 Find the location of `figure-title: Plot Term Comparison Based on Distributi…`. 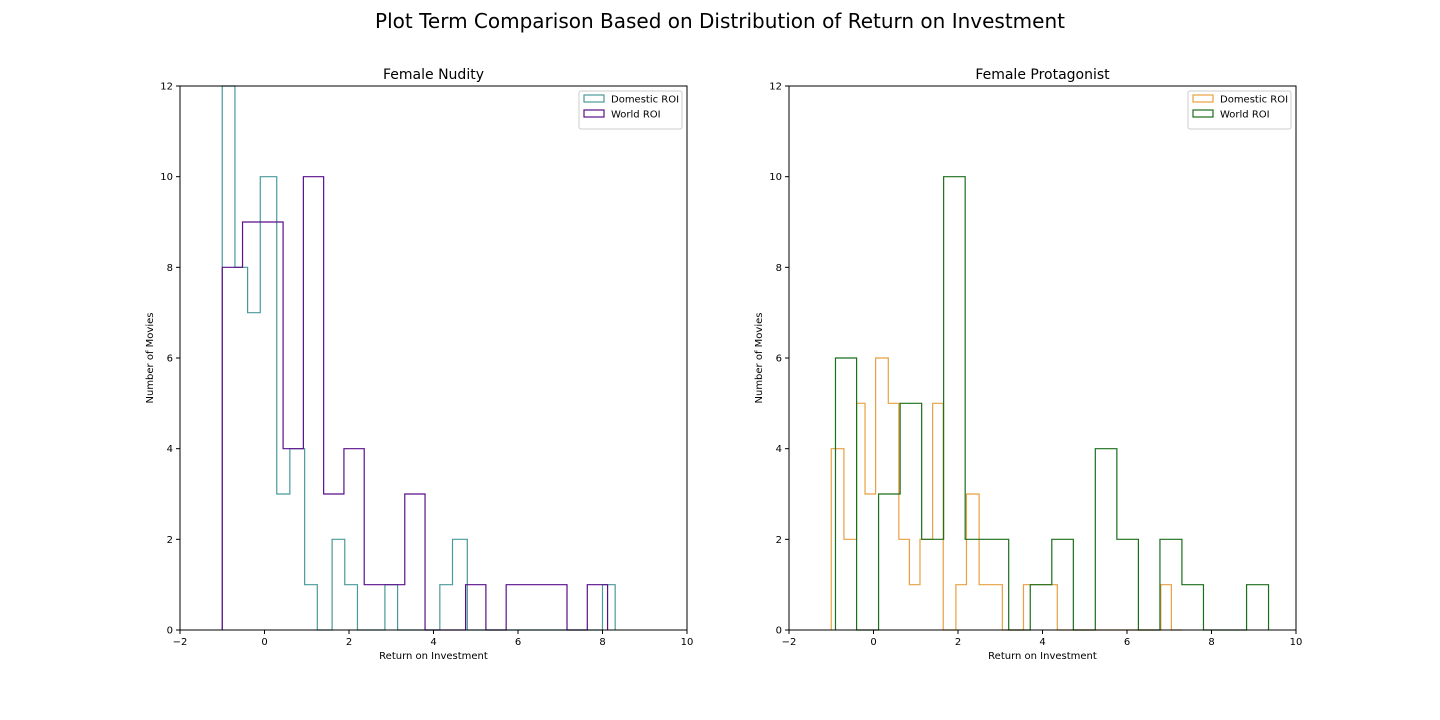

figure-title: Plot Term Comparison Based on Distributi… is located at coordinates (720, 21).